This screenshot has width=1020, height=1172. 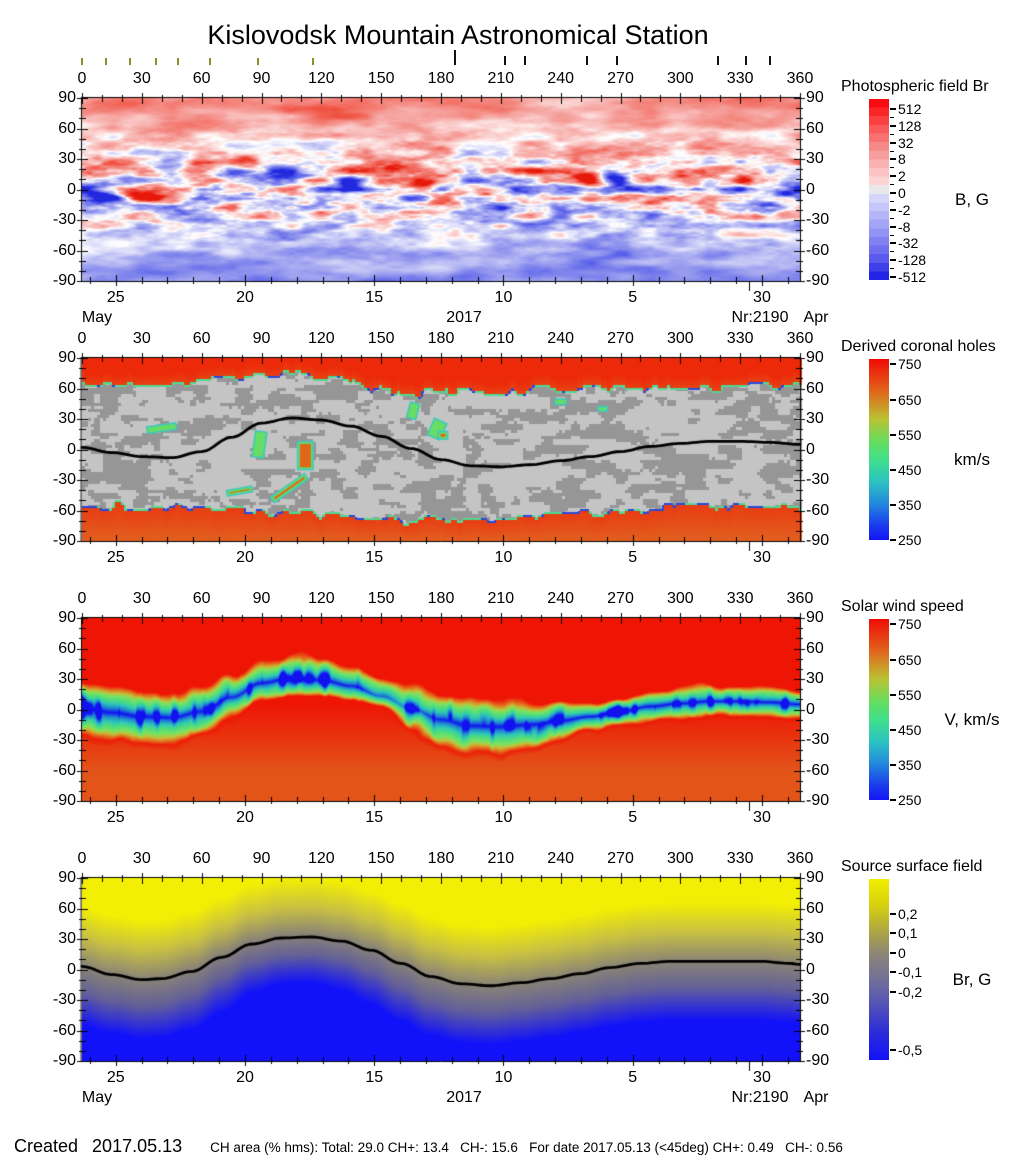 What do you see at coordinates (815, 678) in the screenshot?
I see `lat-tick-label-right: 30` at bounding box center [815, 678].